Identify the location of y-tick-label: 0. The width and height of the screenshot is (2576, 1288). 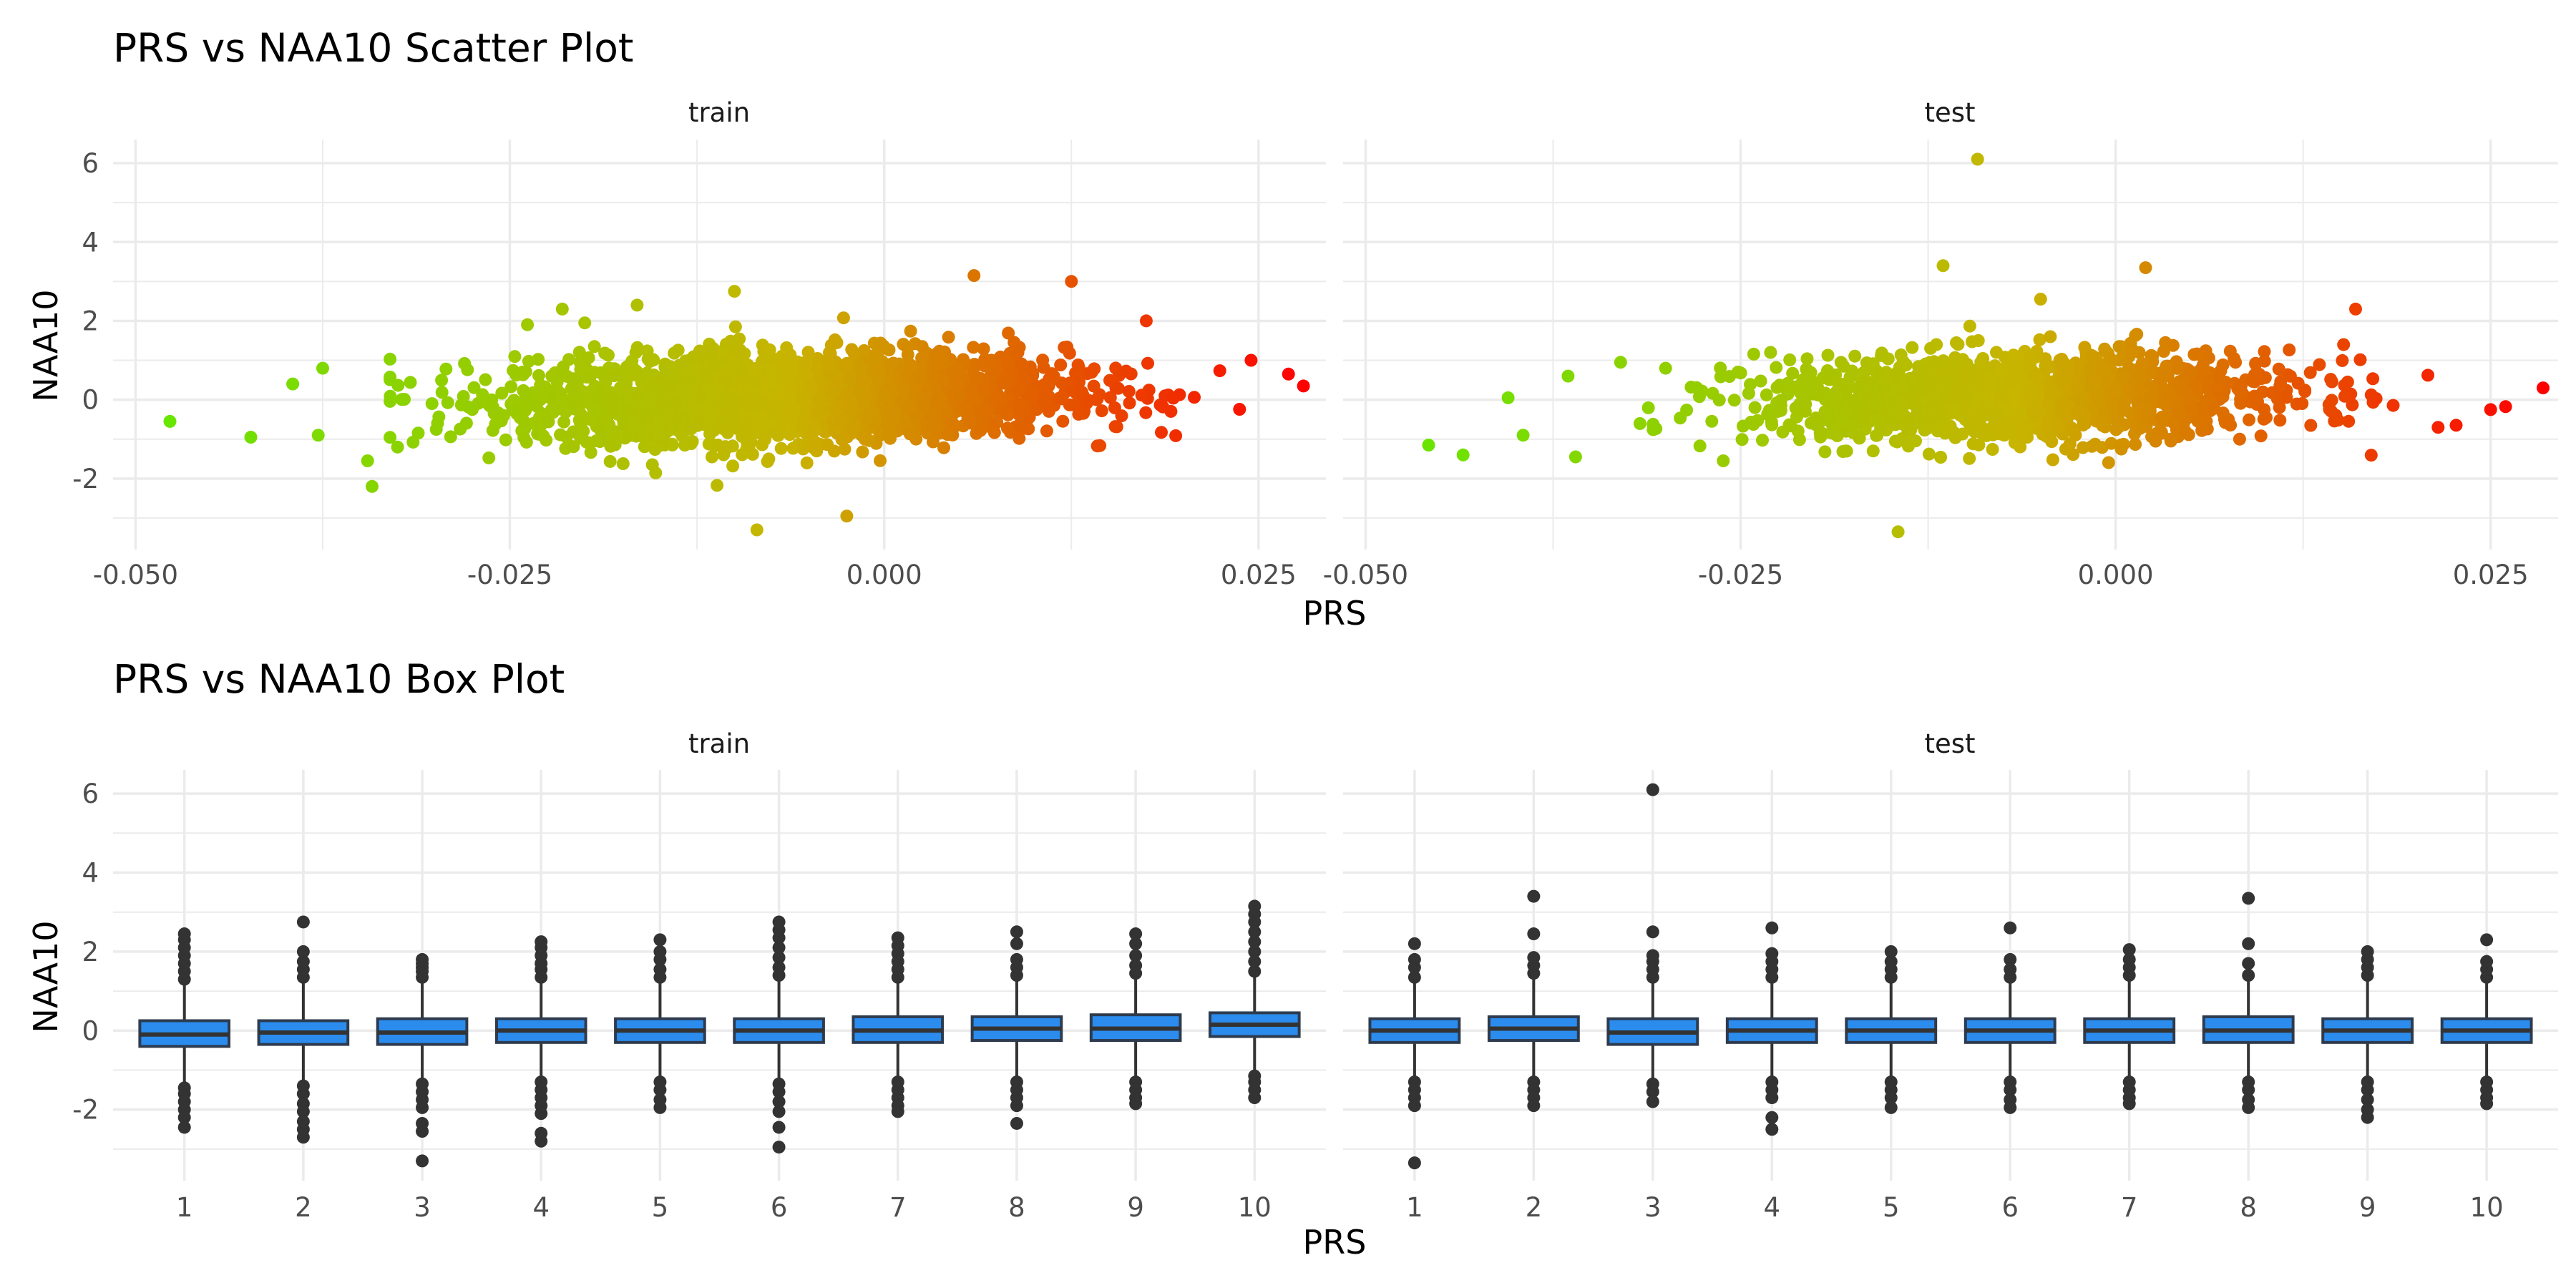
(90, 400).